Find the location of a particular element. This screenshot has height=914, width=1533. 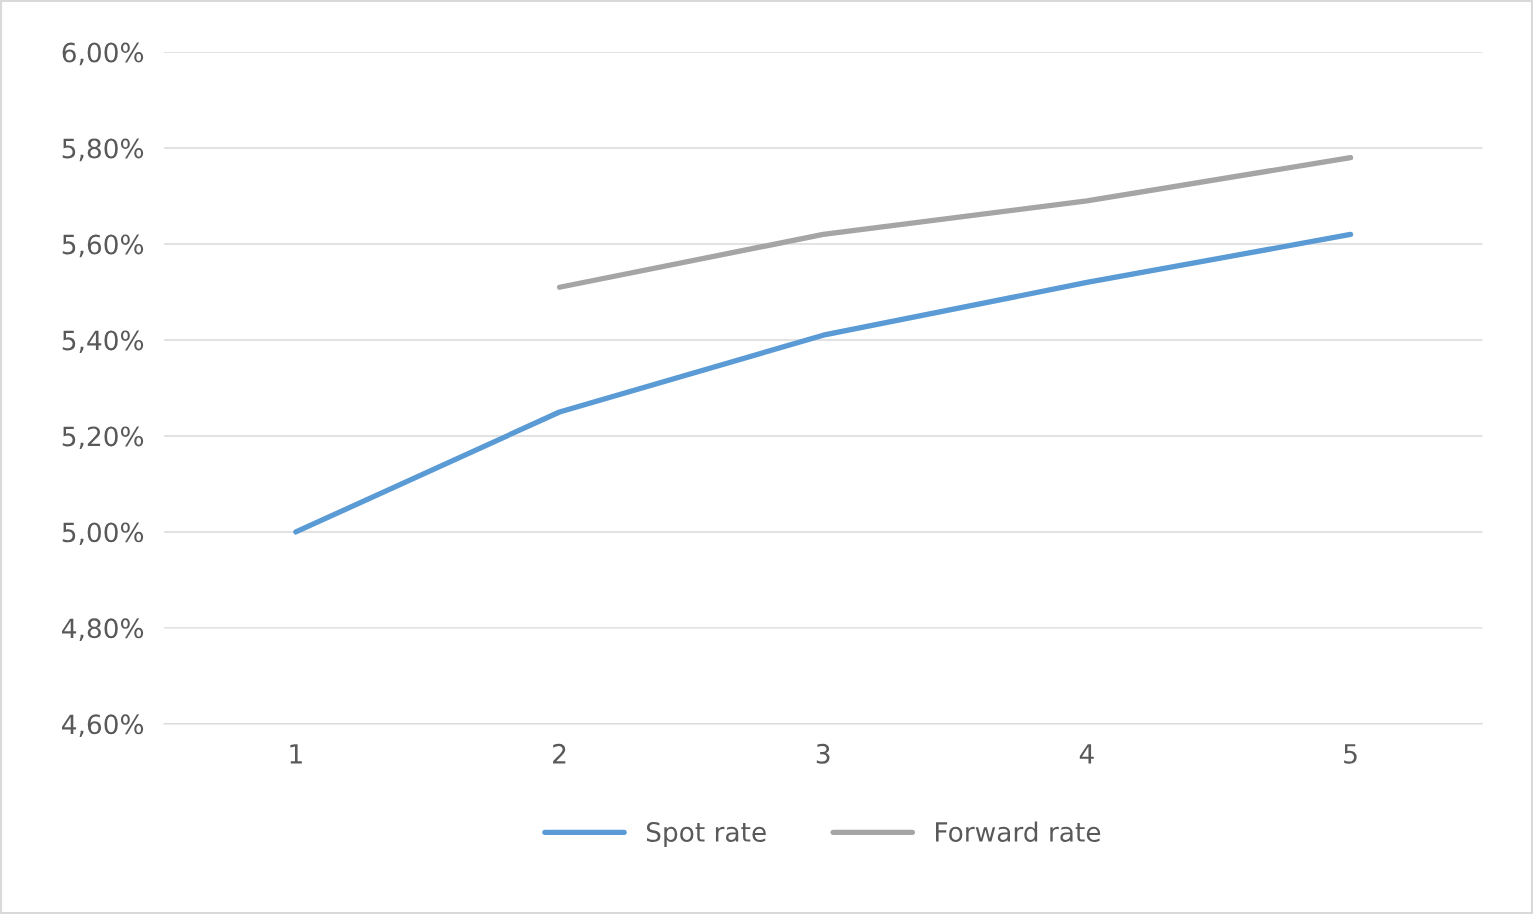

x-tick-label: 2 is located at coordinates (559, 753).